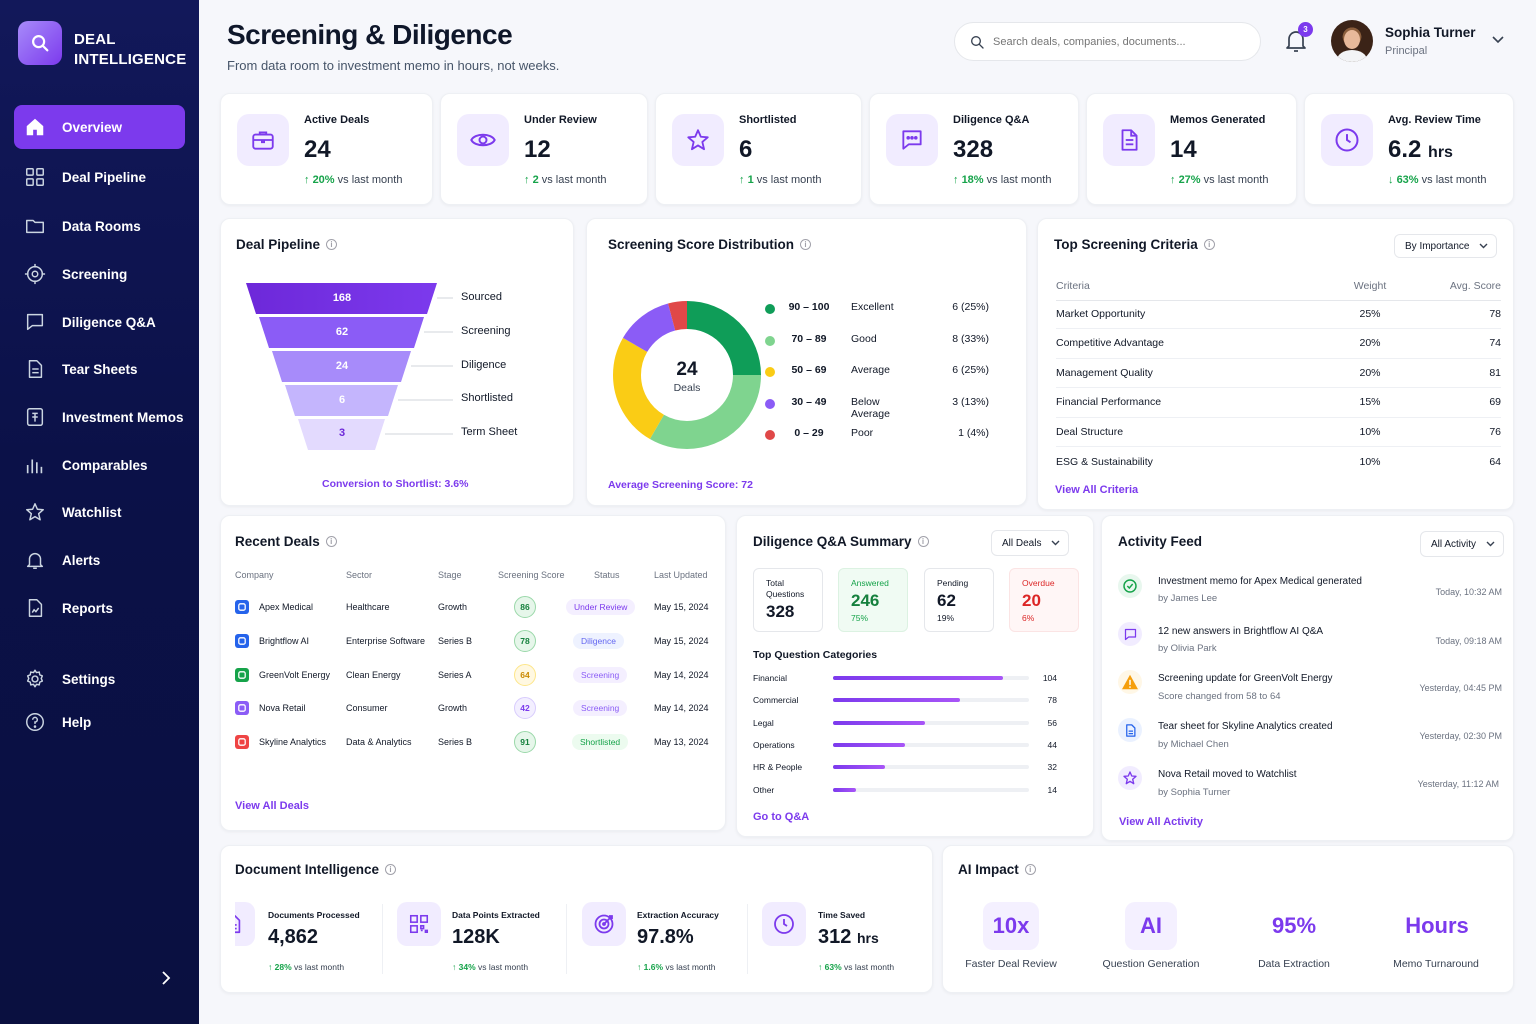  I want to click on kpi-value: 6.2 hrs, so click(1420, 150).